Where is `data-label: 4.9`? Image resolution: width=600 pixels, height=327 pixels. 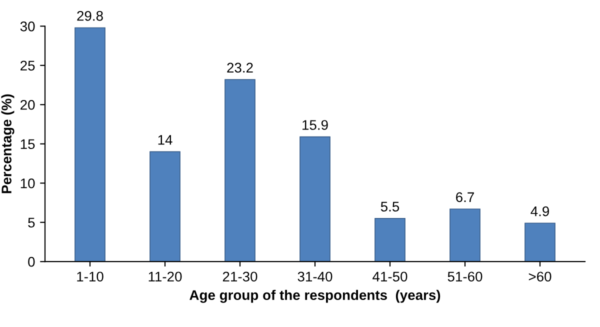 data-label: 4.9 is located at coordinates (539, 211).